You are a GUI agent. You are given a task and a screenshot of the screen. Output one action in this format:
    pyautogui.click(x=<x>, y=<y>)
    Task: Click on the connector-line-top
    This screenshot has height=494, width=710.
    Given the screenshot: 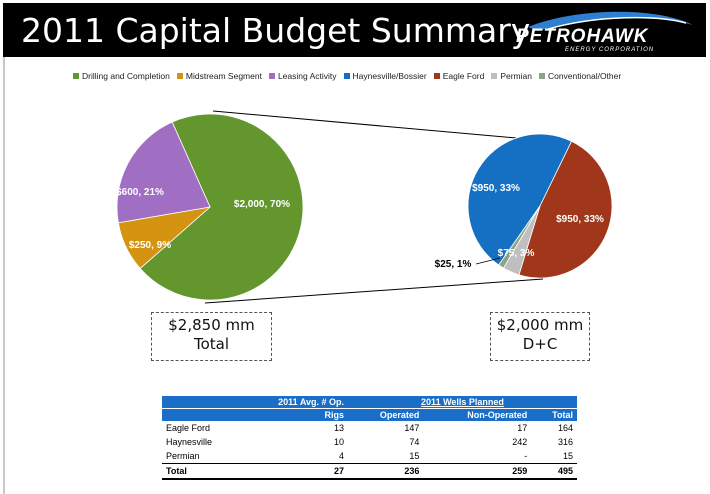 What is the action you would take?
    pyautogui.click(x=392, y=127)
    